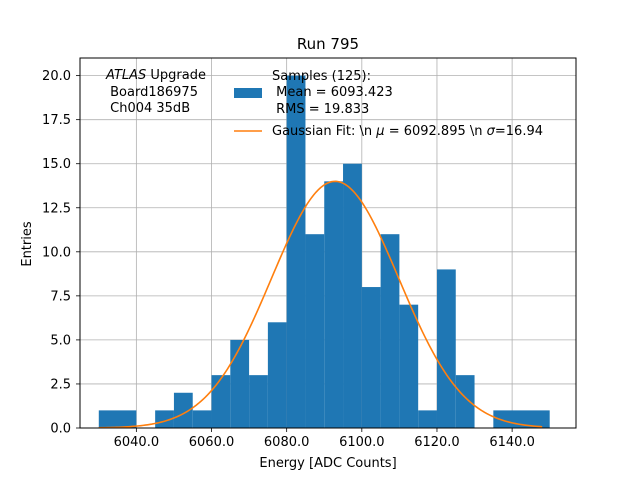  Describe the element at coordinates (60, 384) in the screenshot. I see `y-tick-label: 2.5` at that location.